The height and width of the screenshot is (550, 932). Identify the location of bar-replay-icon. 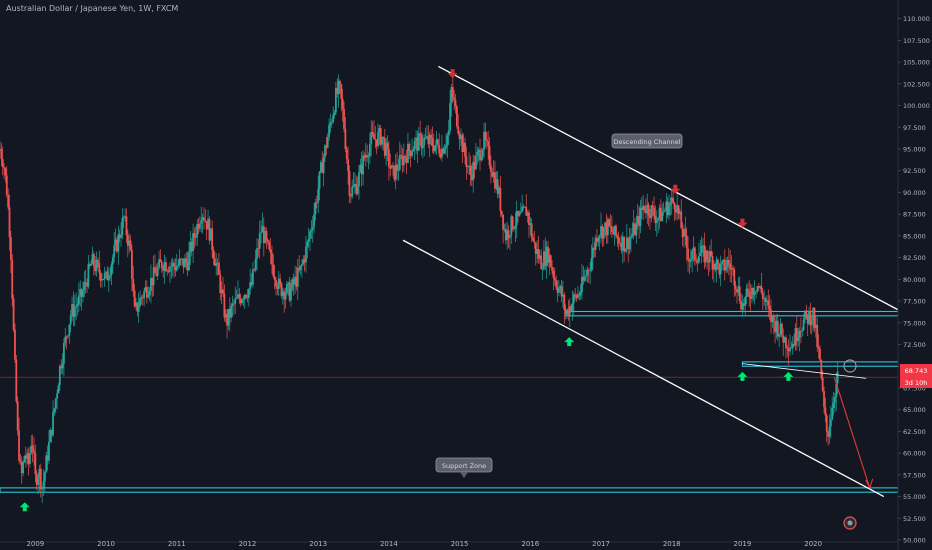
(850, 523).